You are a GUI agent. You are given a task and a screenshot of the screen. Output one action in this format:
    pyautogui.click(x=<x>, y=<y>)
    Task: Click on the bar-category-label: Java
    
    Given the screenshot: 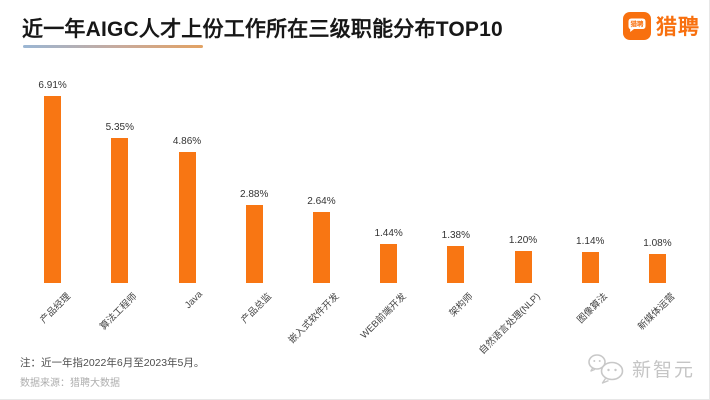 What is the action you would take?
    pyautogui.click(x=193, y=300)
    